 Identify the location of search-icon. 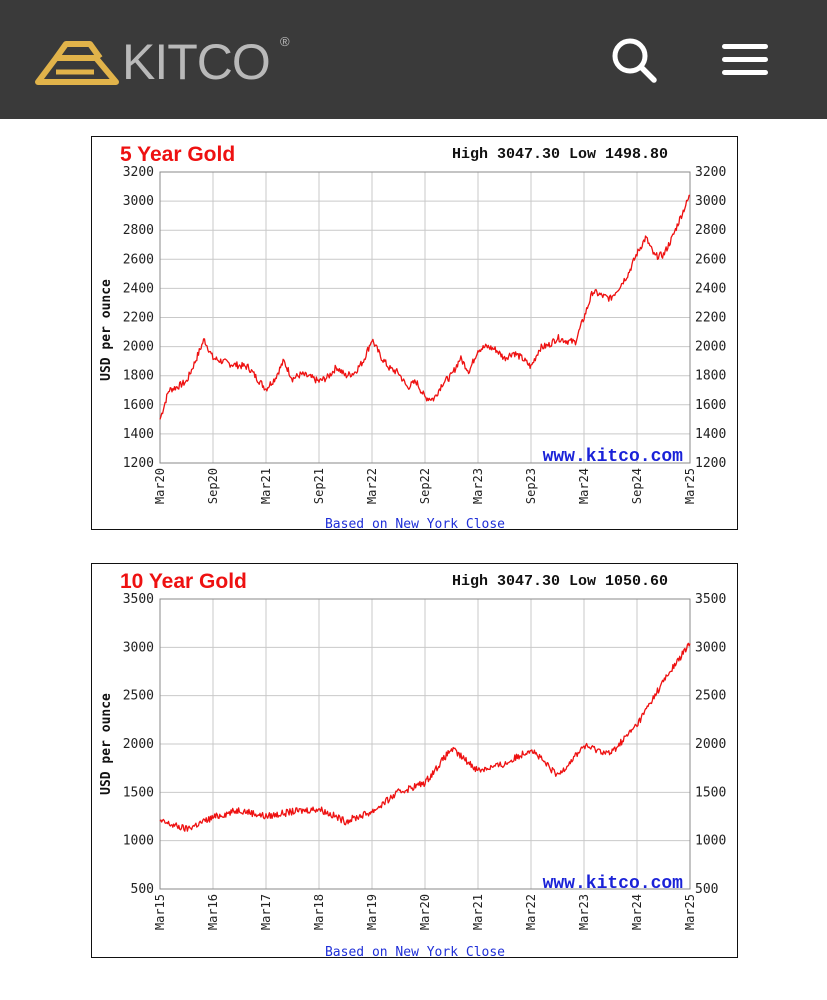
(634, 60).